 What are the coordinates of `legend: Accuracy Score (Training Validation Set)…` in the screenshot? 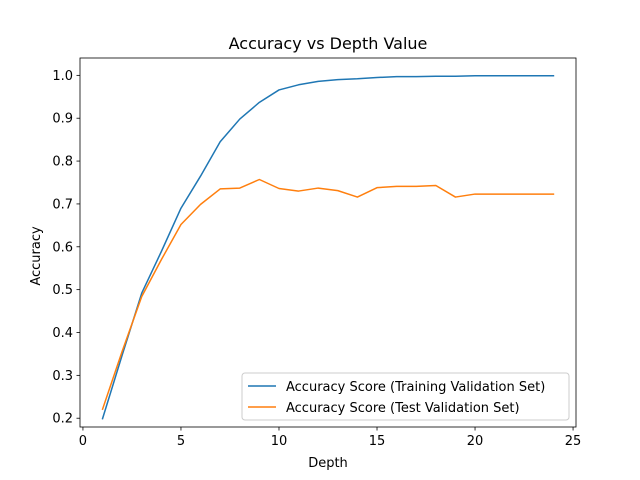 It's located at (405, 396).